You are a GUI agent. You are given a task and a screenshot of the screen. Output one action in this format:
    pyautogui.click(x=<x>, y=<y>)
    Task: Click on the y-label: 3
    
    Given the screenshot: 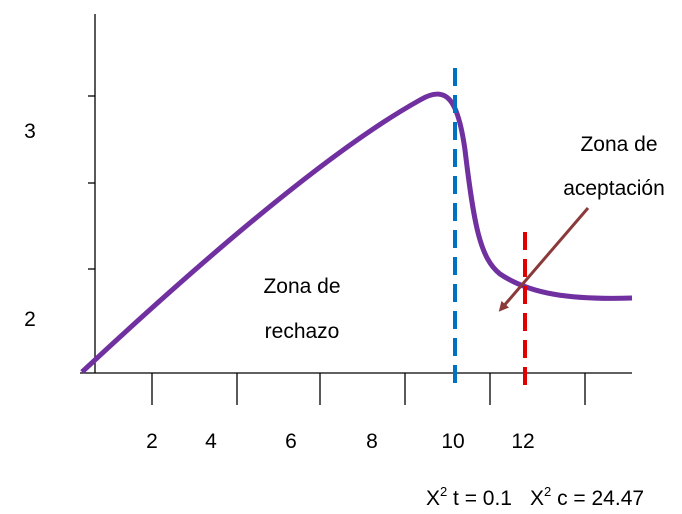 What is the action you would take?
    pyautogui.click(x=30, y=131)
    